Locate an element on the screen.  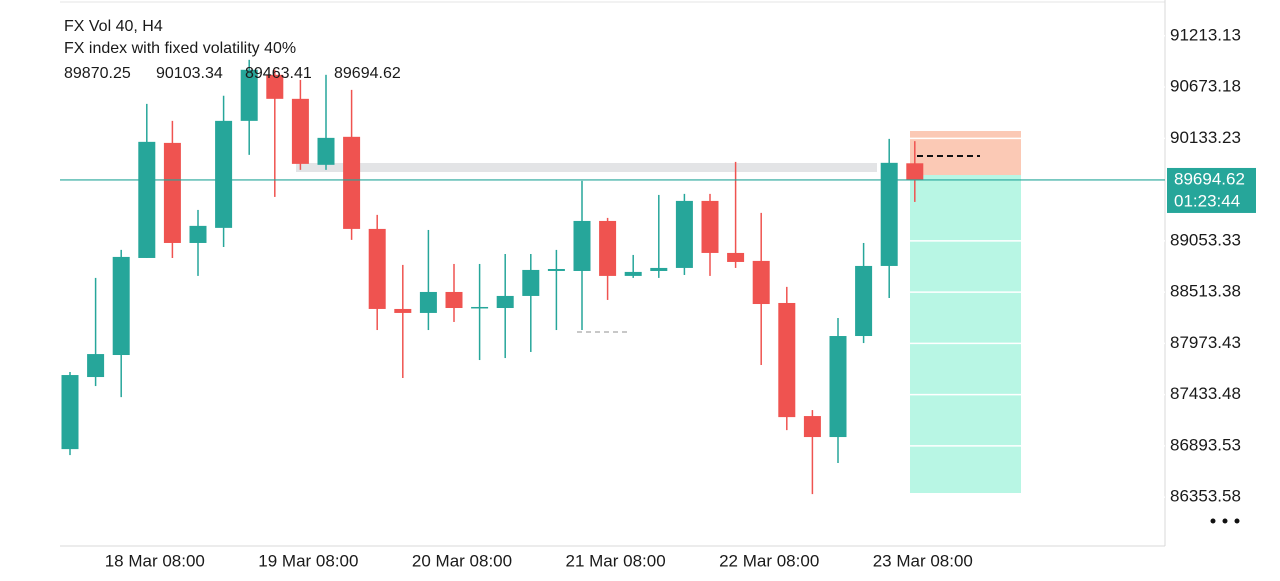
ohlc-high: 90103.34 is located at coordinates (189, 73).